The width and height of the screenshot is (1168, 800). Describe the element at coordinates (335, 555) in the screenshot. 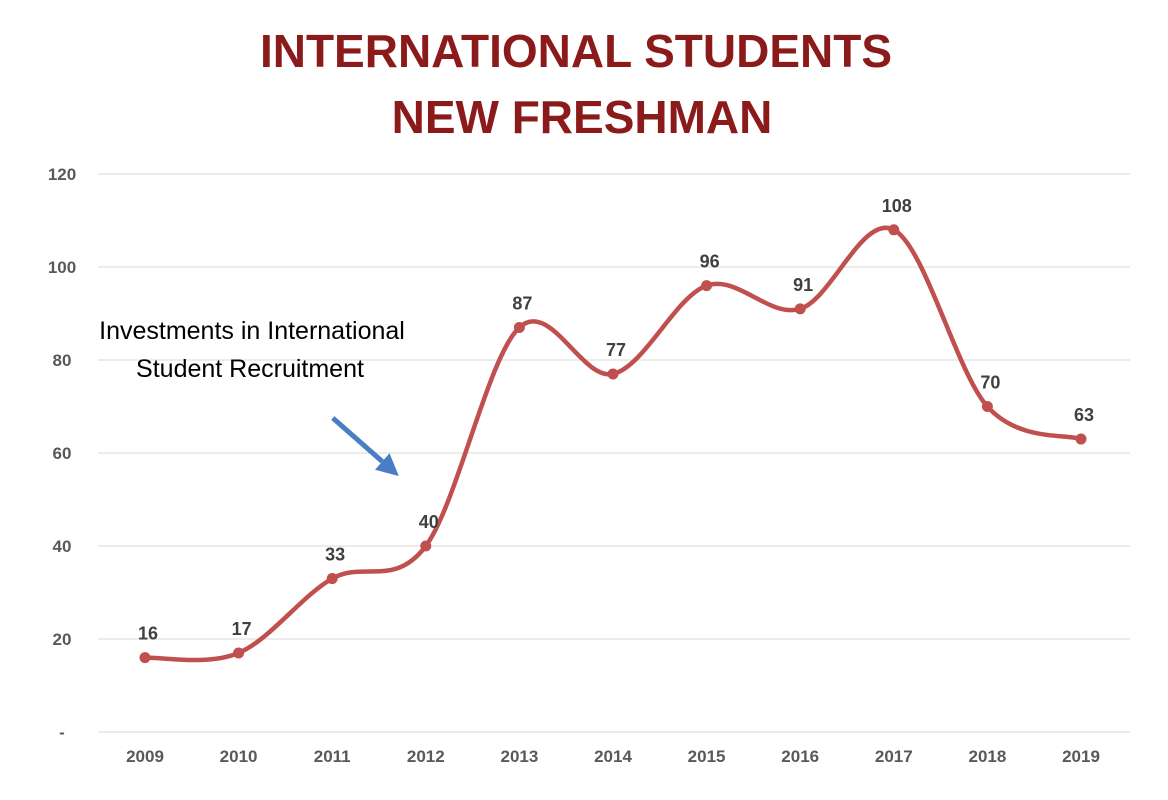

I see `data-label-2011: 33` at that location.